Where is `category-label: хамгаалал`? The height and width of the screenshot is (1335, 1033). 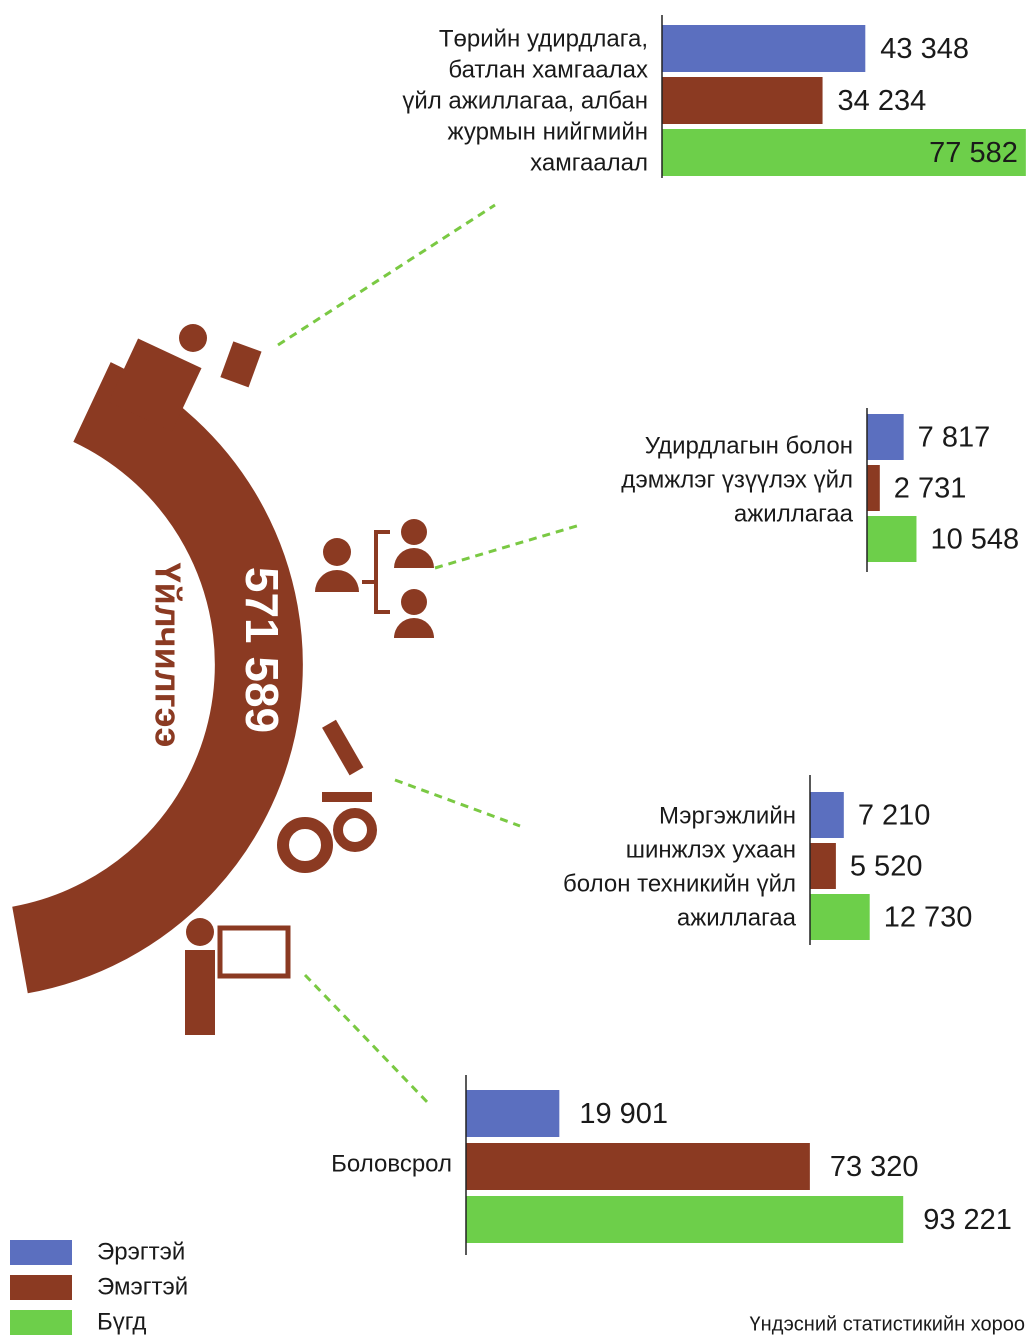
category-label: хамгаалал is located at coordinates (589, 162).